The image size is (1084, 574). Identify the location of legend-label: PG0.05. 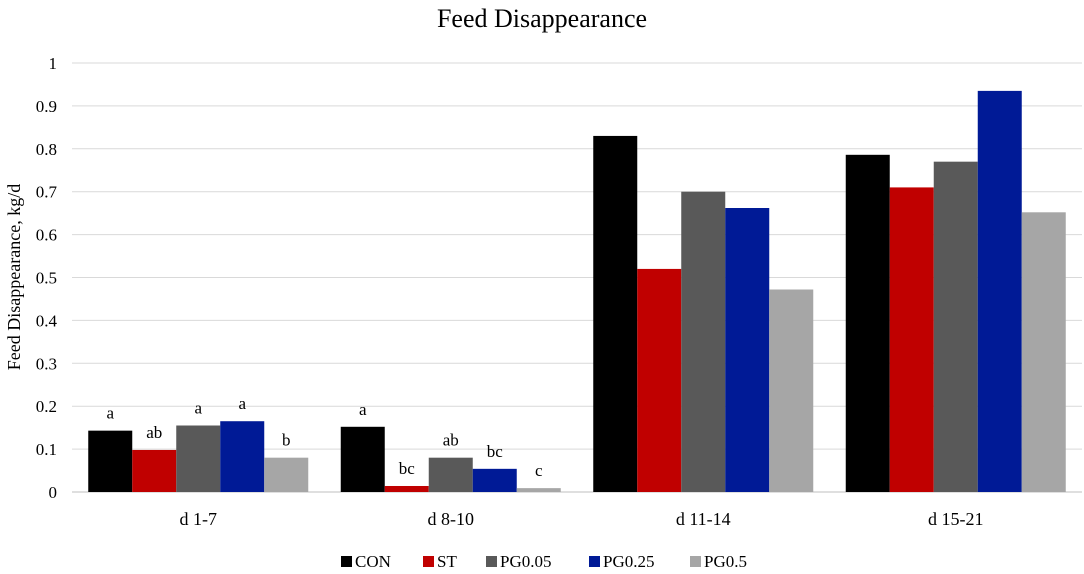
(525, 561).